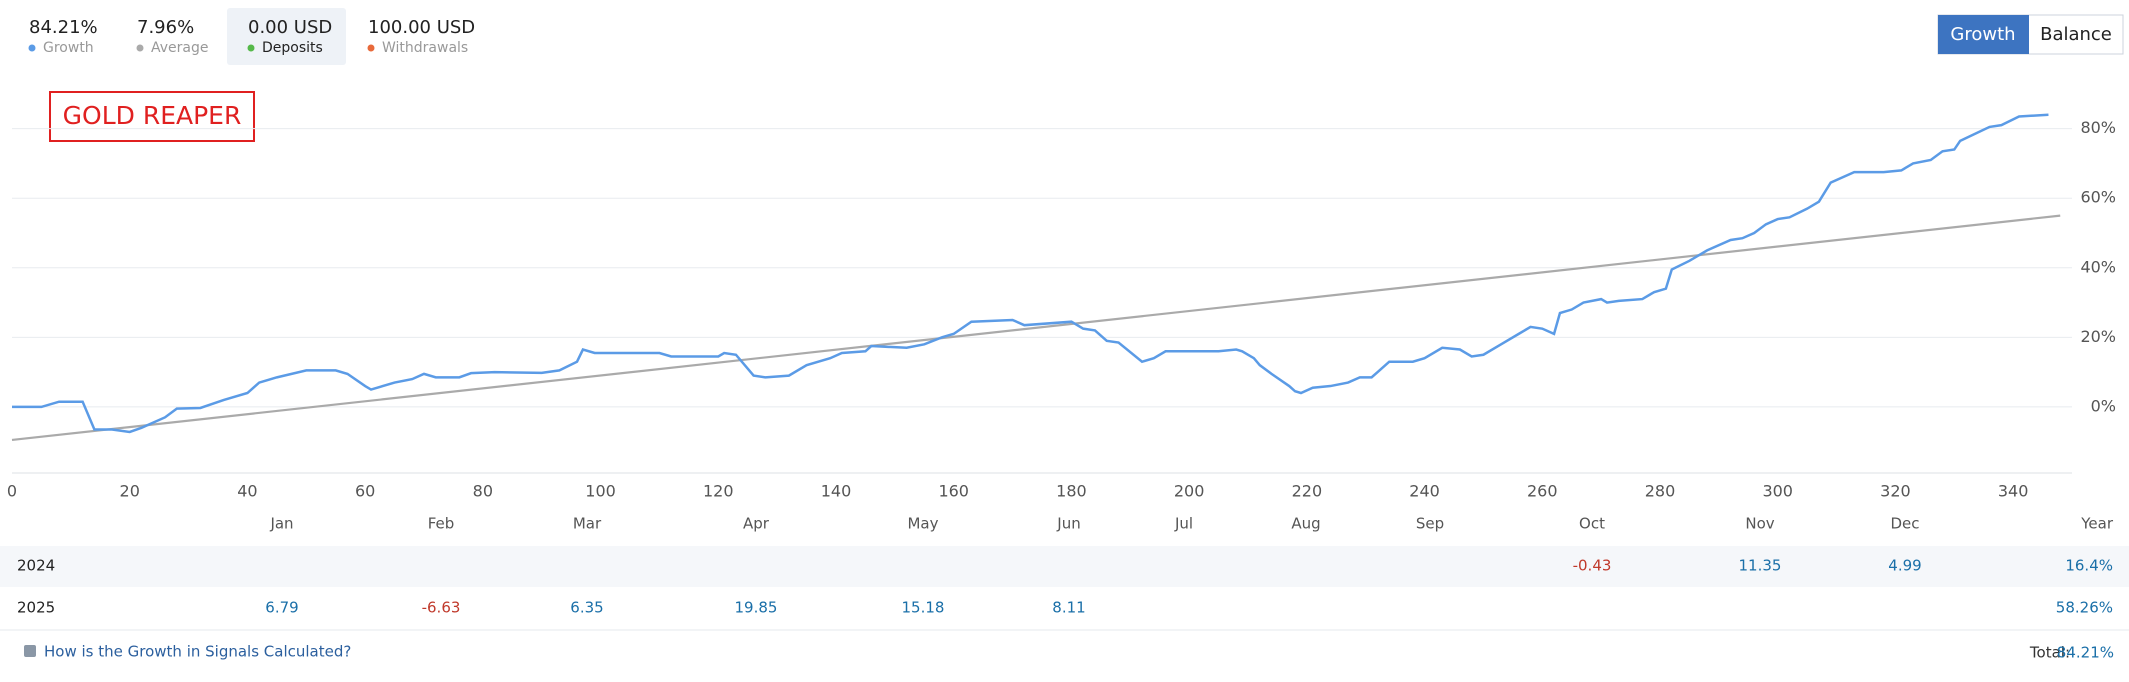 The image size is (2129, 682). What do you see at coordinates (36, 566) in the screenshot?
I see `row-year: 2024` at bounding box center [36, 566].